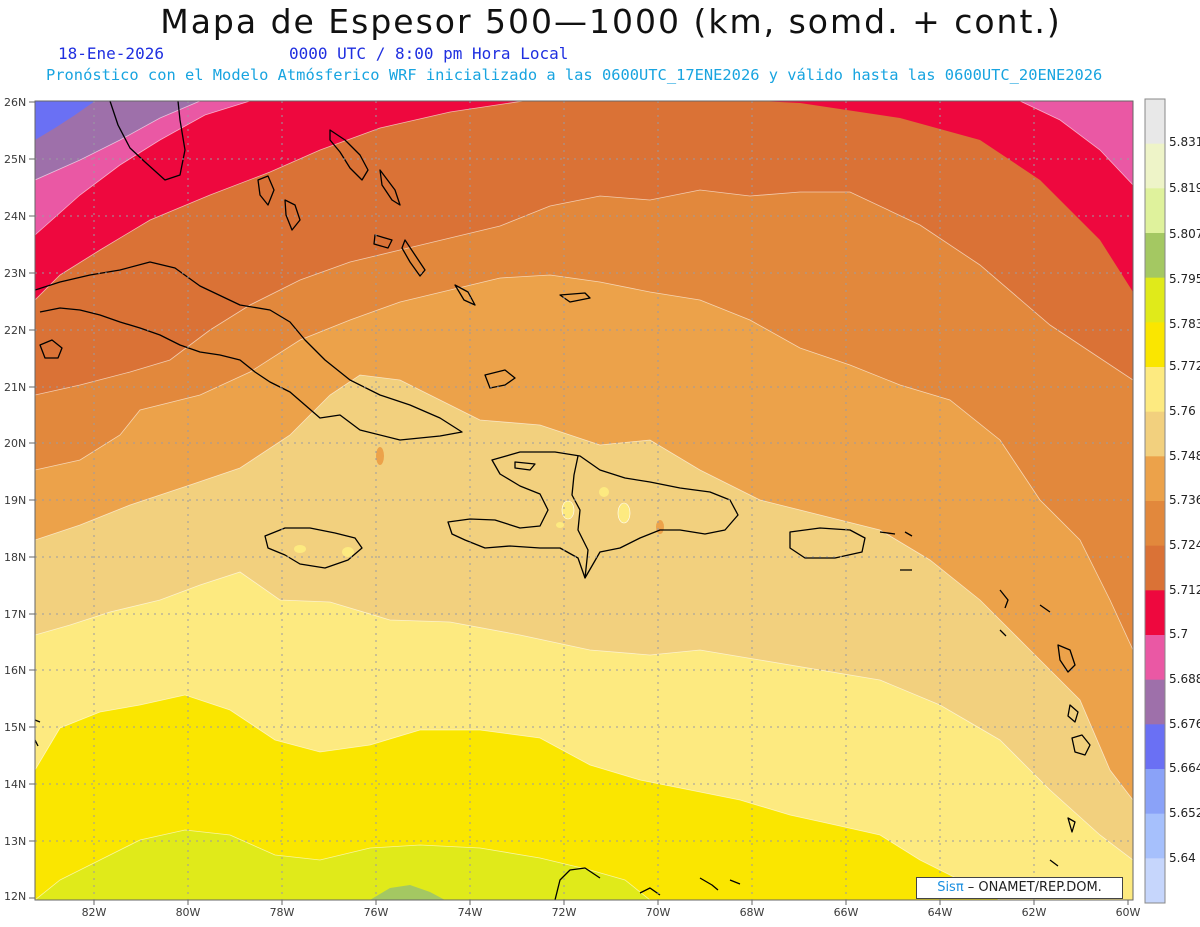  Describe the element at coordinates (1184, 142) in the screenshot. I see `colorbar-label: 5.831` at that location.